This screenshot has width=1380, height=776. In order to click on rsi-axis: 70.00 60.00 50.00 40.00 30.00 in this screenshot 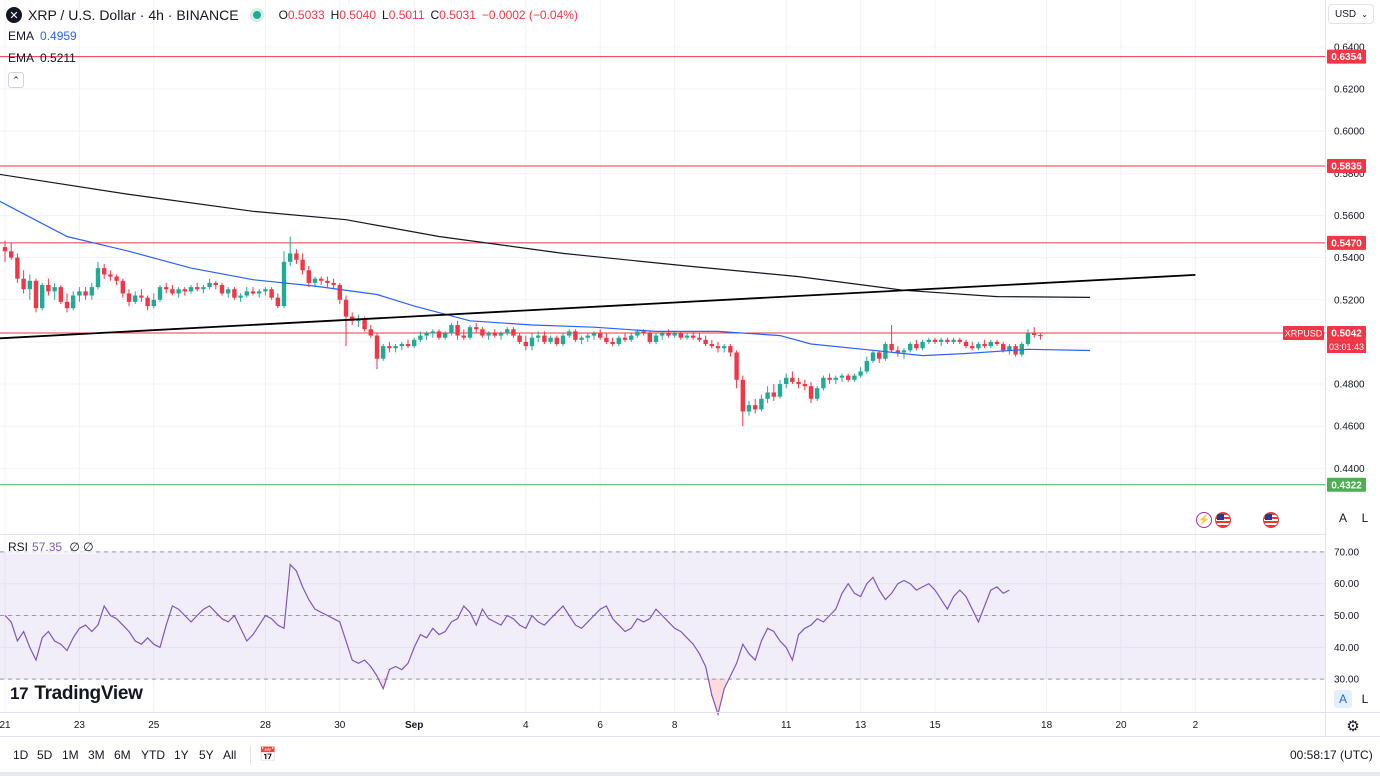, I will do `click(1346, 616)`.